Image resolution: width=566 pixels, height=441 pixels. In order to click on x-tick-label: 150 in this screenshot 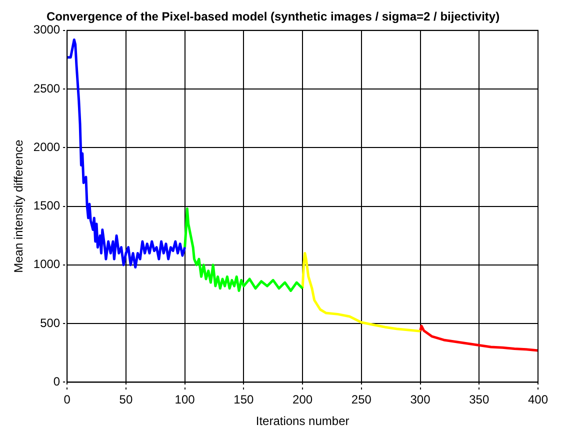, I will do `click(244, 399)`.